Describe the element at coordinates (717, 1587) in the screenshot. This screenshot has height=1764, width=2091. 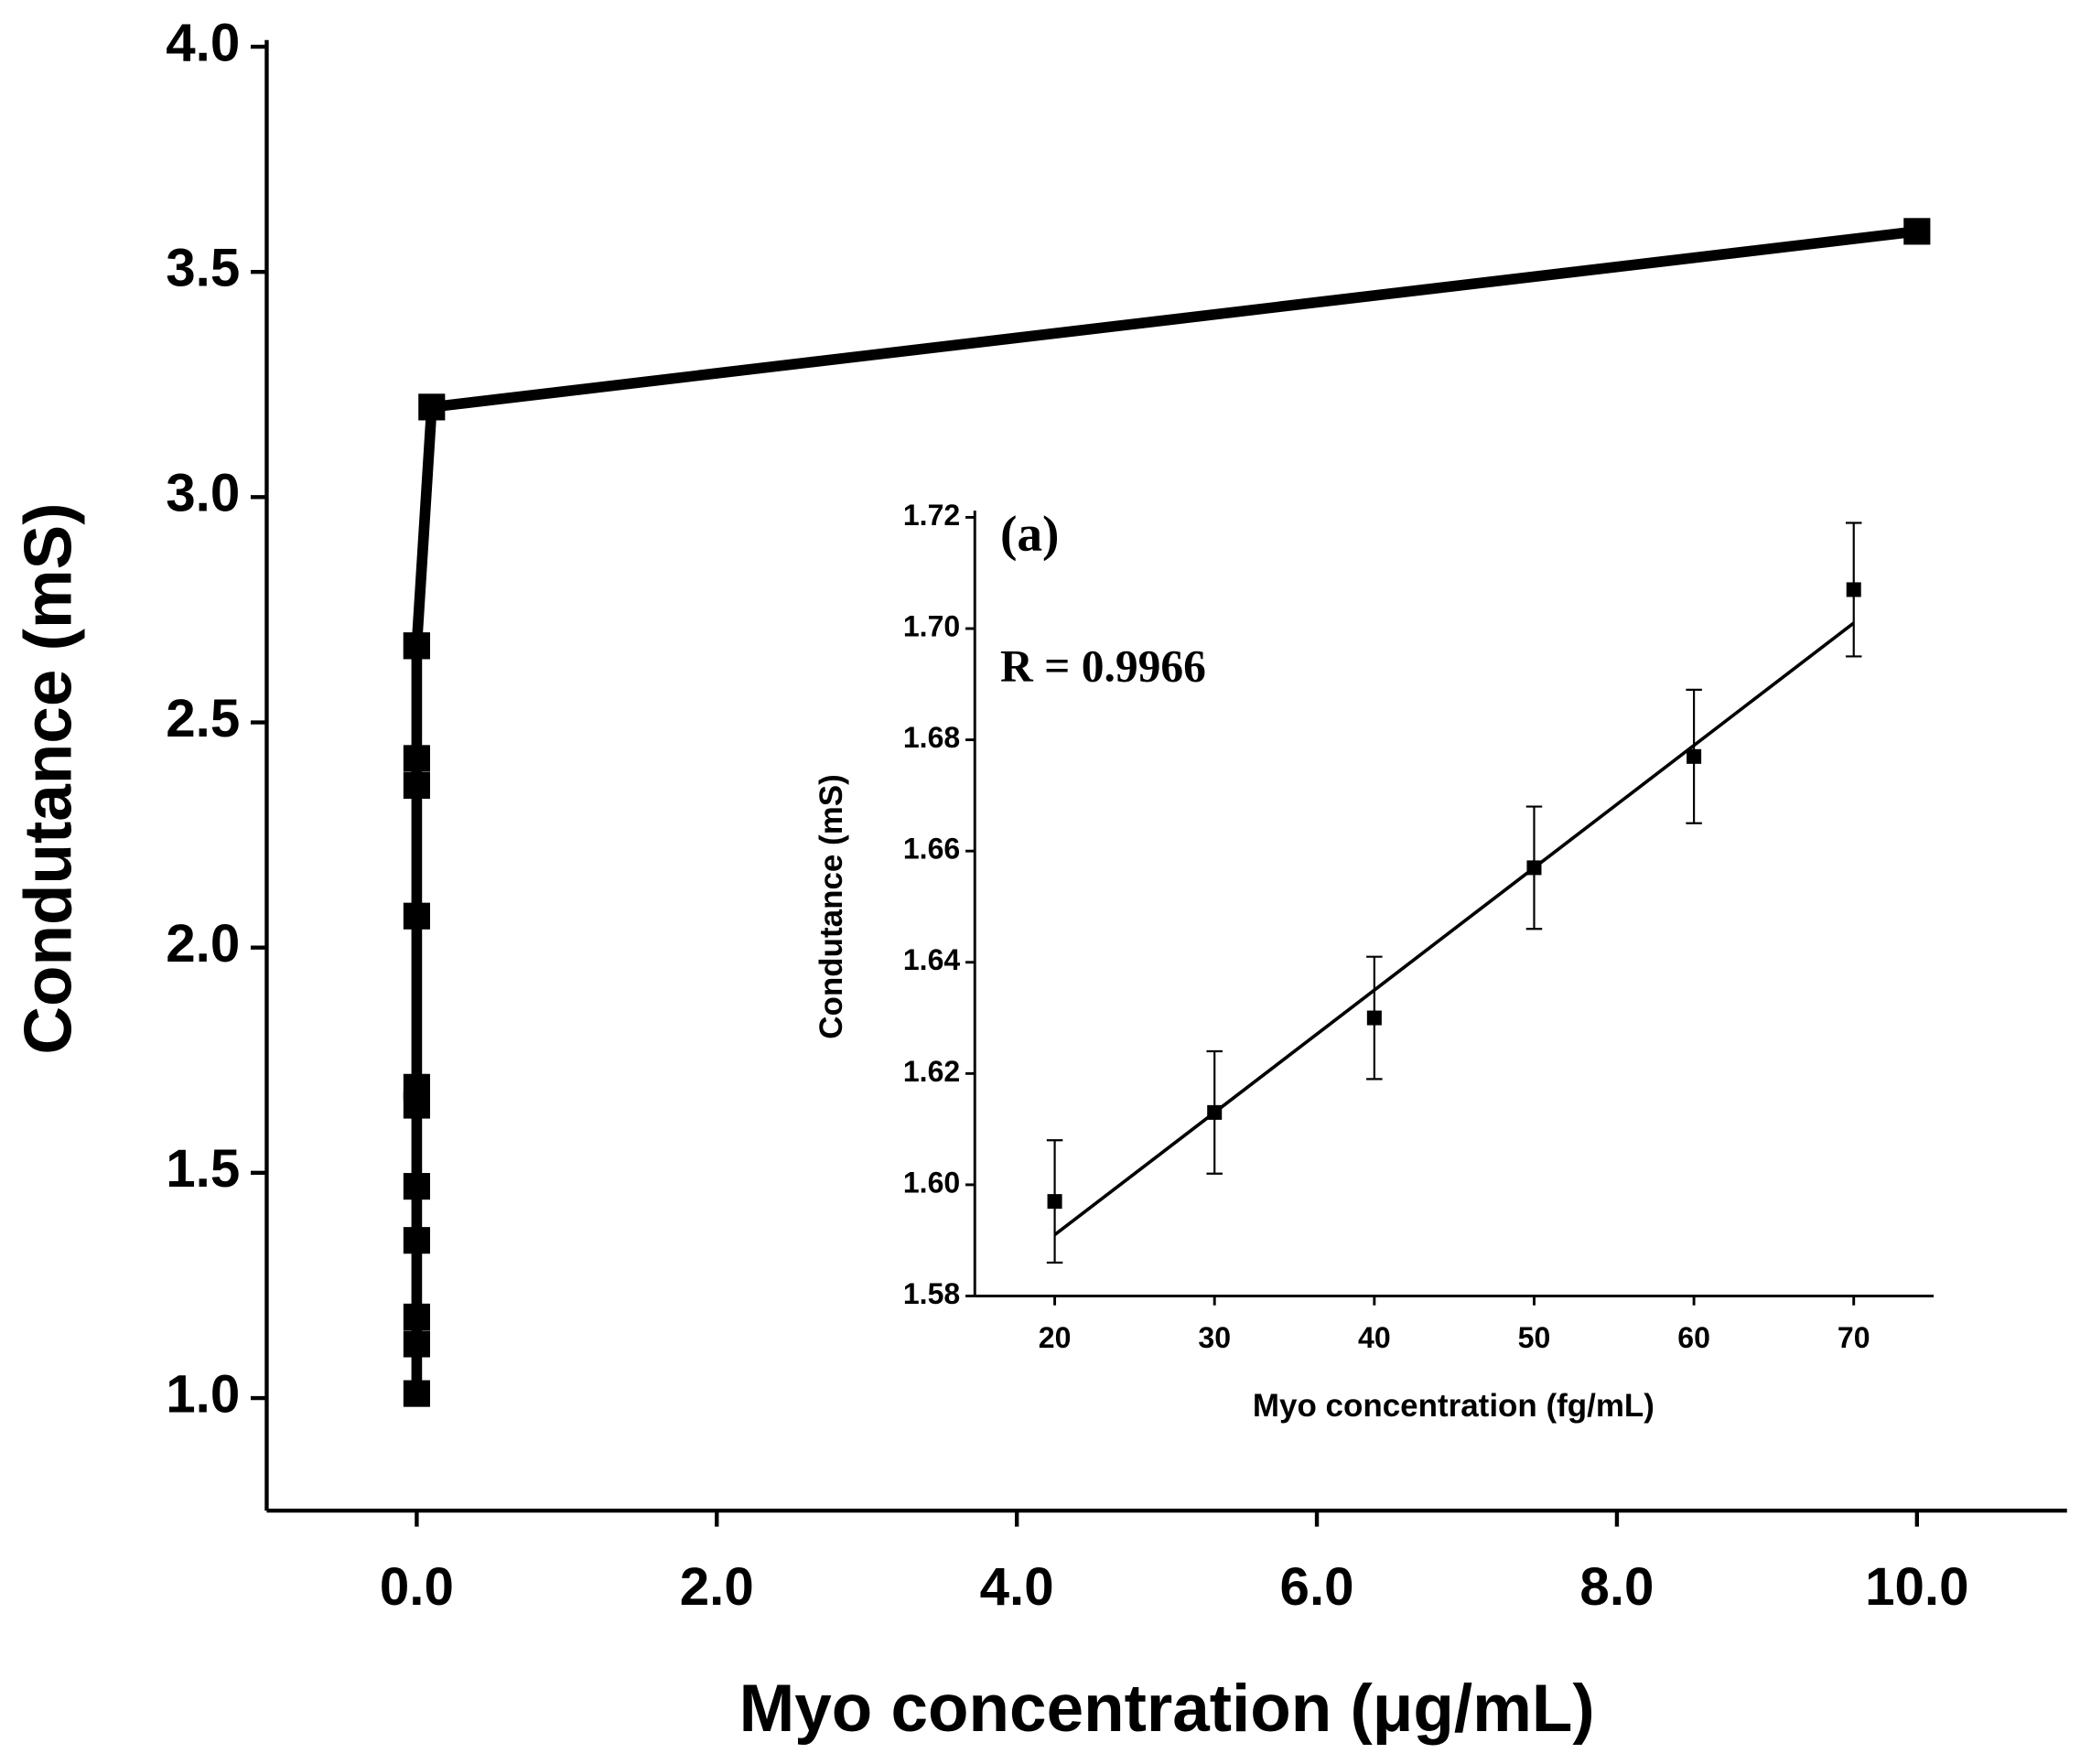
I see `x-tick-label: 2.0` at that location.